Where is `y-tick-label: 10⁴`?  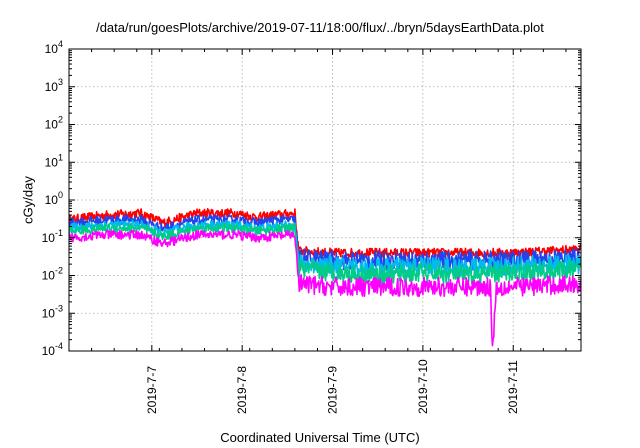 y-tick-label: 10⁴ is located at coordinates (54, 47).